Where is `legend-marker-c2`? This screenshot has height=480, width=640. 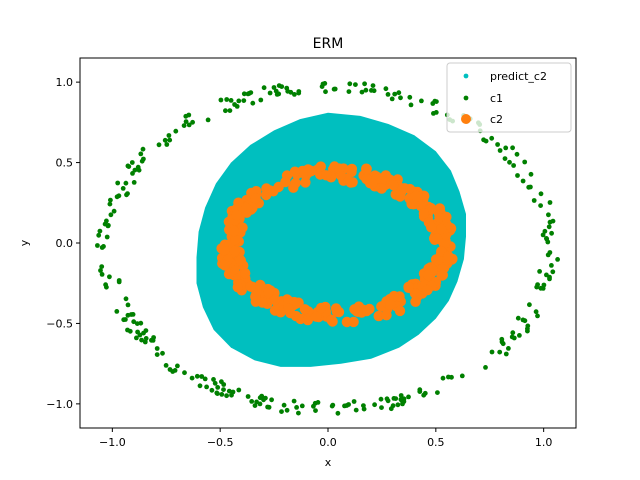
legend-marker-c2 is located at coordinates (466, 119).